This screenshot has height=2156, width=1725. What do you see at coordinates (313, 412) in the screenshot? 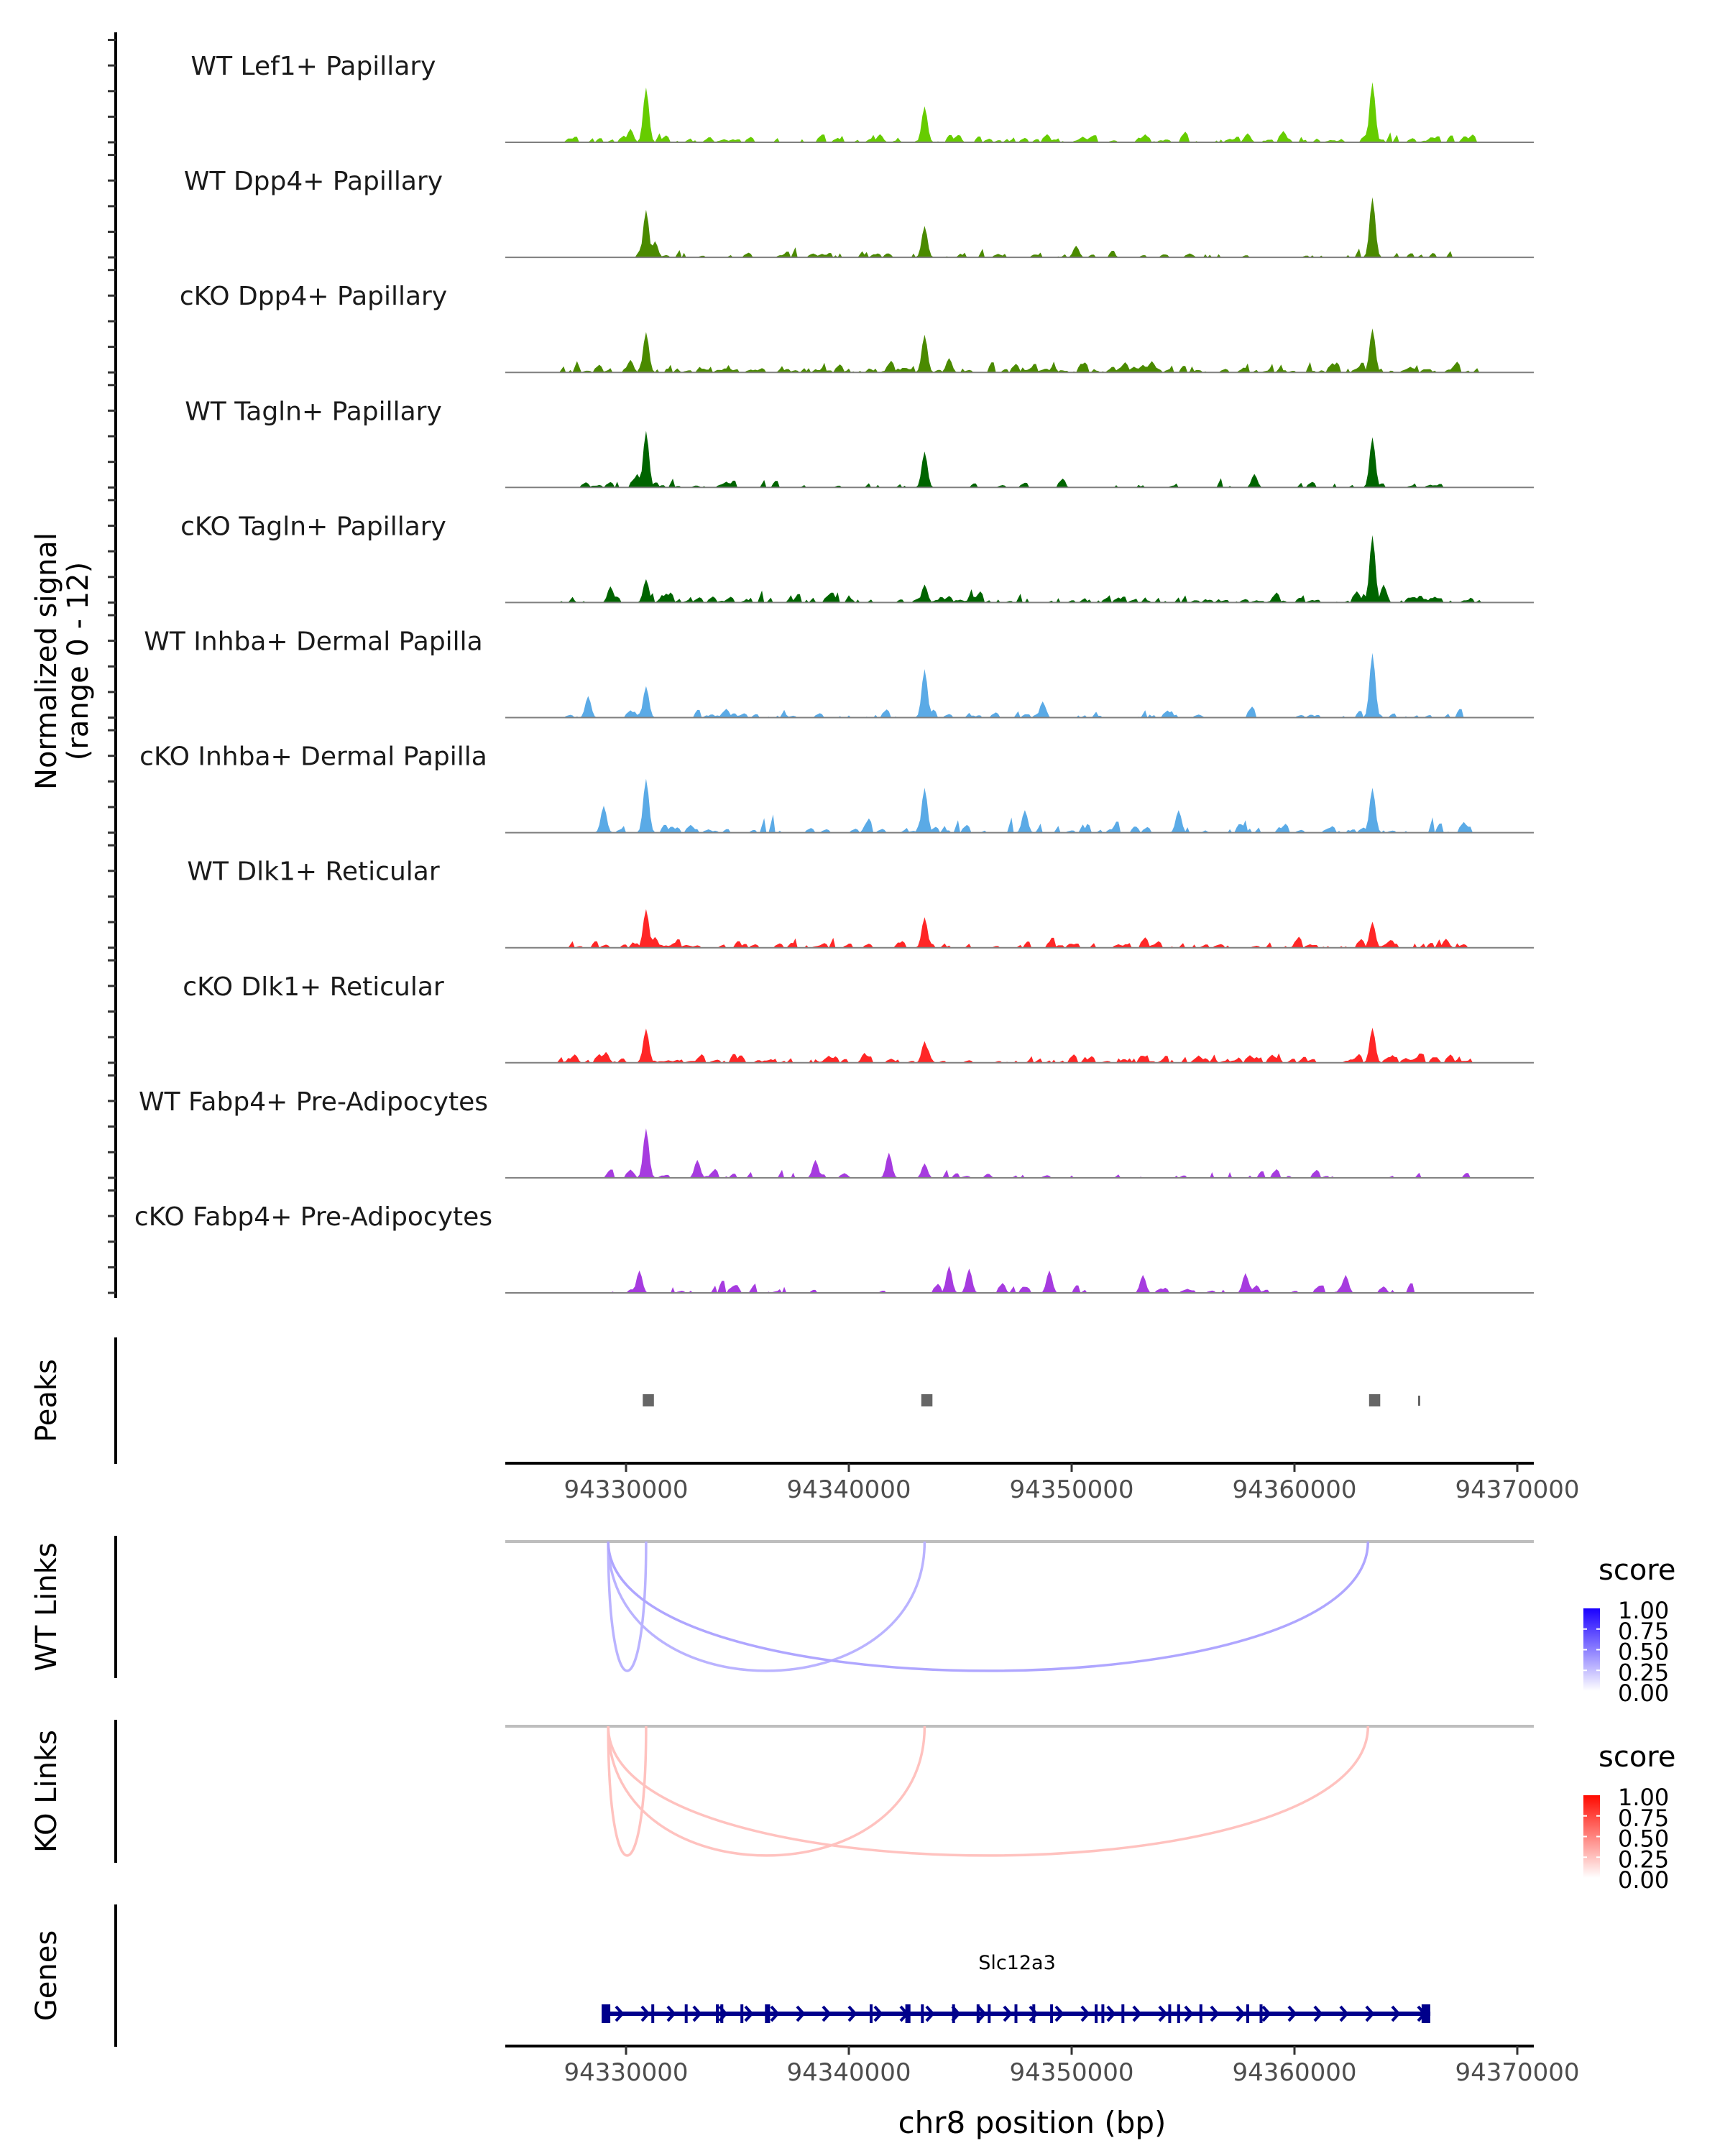
I see `track-label: WT Tagln+ Papillary` at bounding box center [313, 412].